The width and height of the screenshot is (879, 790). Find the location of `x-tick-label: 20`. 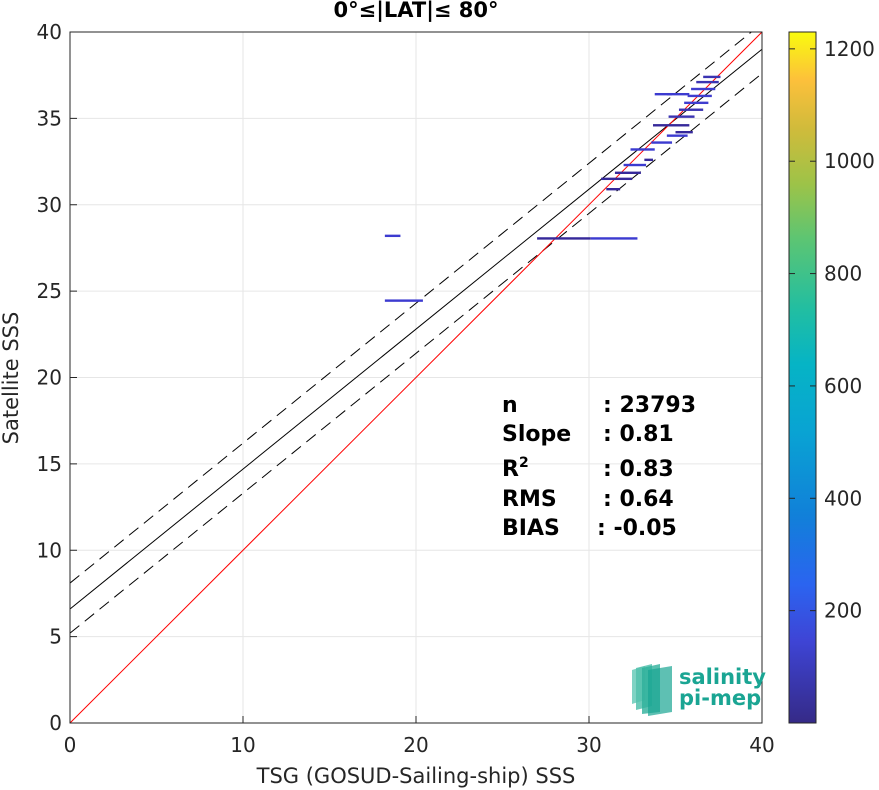

x-tick-label: 20 is located at coordinates (415, 745).